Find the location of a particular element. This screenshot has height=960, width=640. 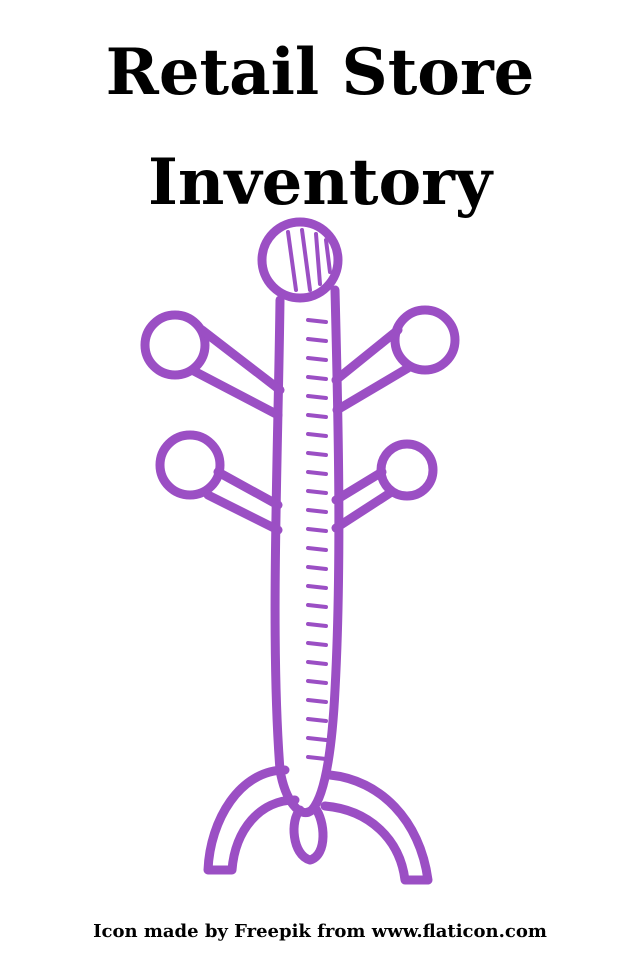

base-center-foot is located at coordinates (308, 834).